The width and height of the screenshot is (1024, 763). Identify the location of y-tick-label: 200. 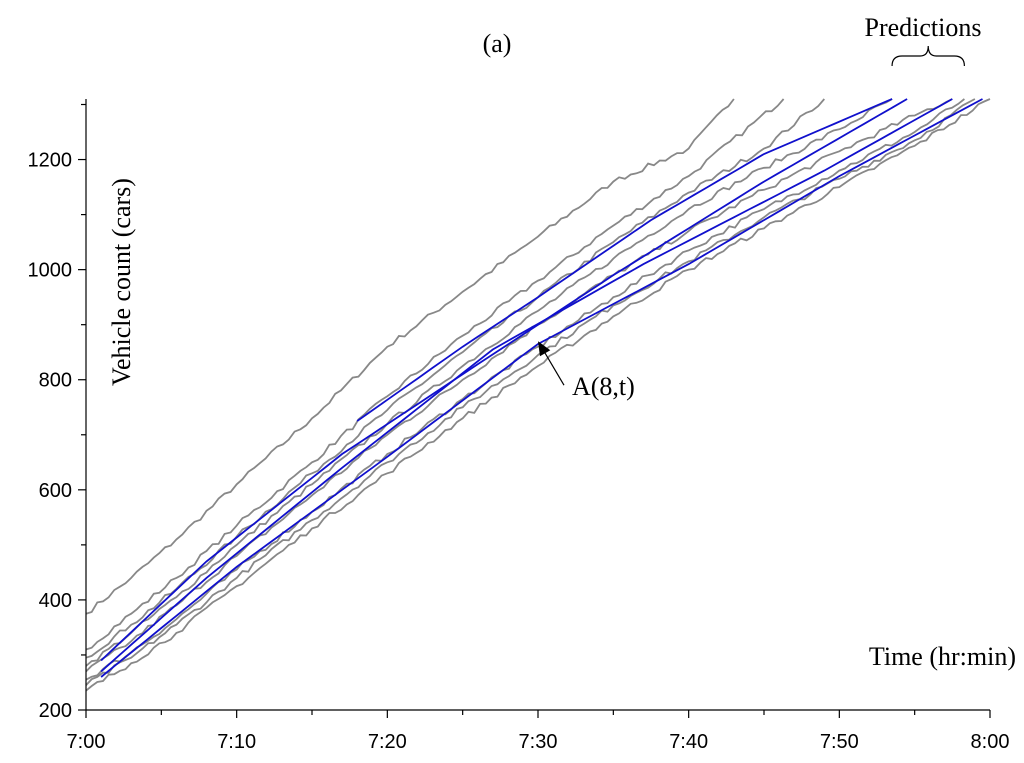
(55, 711).